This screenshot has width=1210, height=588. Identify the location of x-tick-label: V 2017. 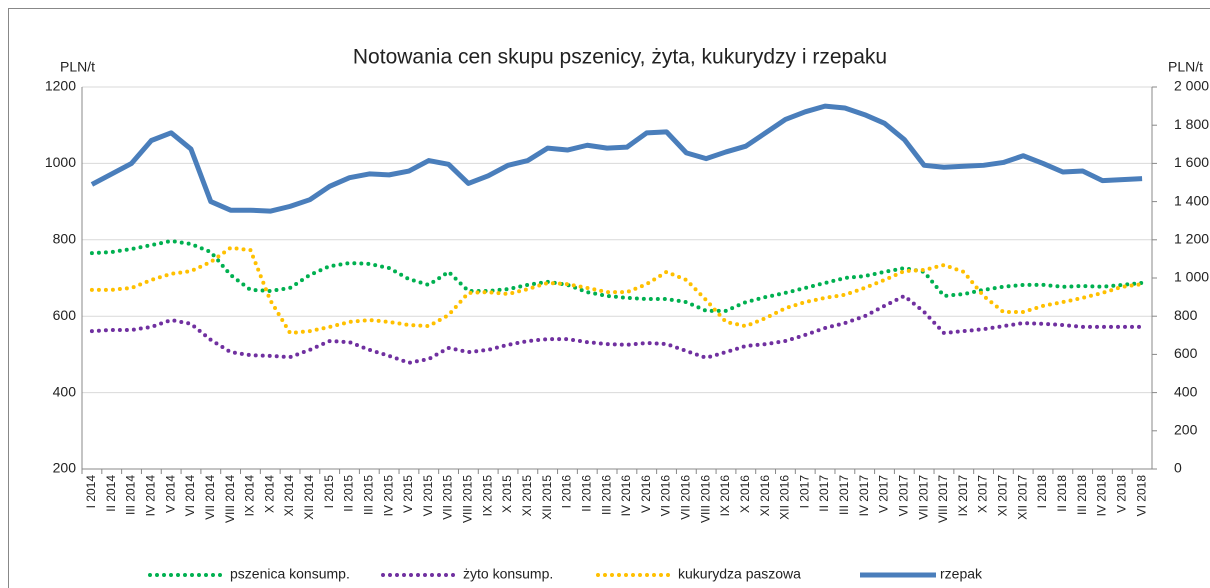
(884, 494).